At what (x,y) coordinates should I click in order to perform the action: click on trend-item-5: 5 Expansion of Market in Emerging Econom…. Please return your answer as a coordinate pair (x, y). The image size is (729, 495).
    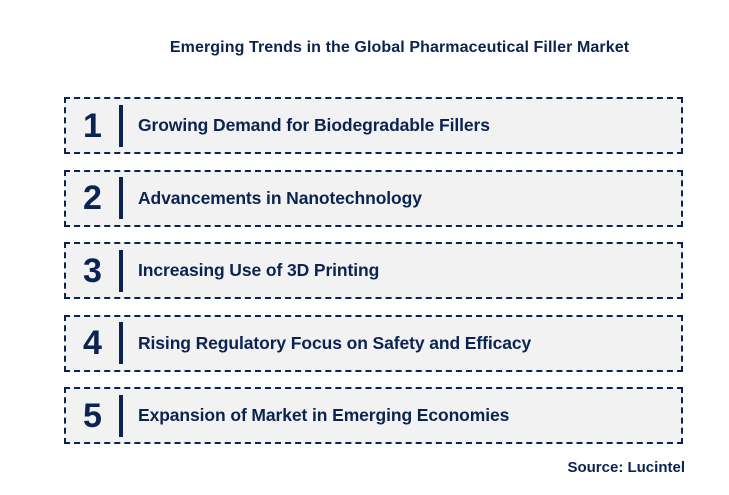
    Looking at the image, I should click on (373, 415).